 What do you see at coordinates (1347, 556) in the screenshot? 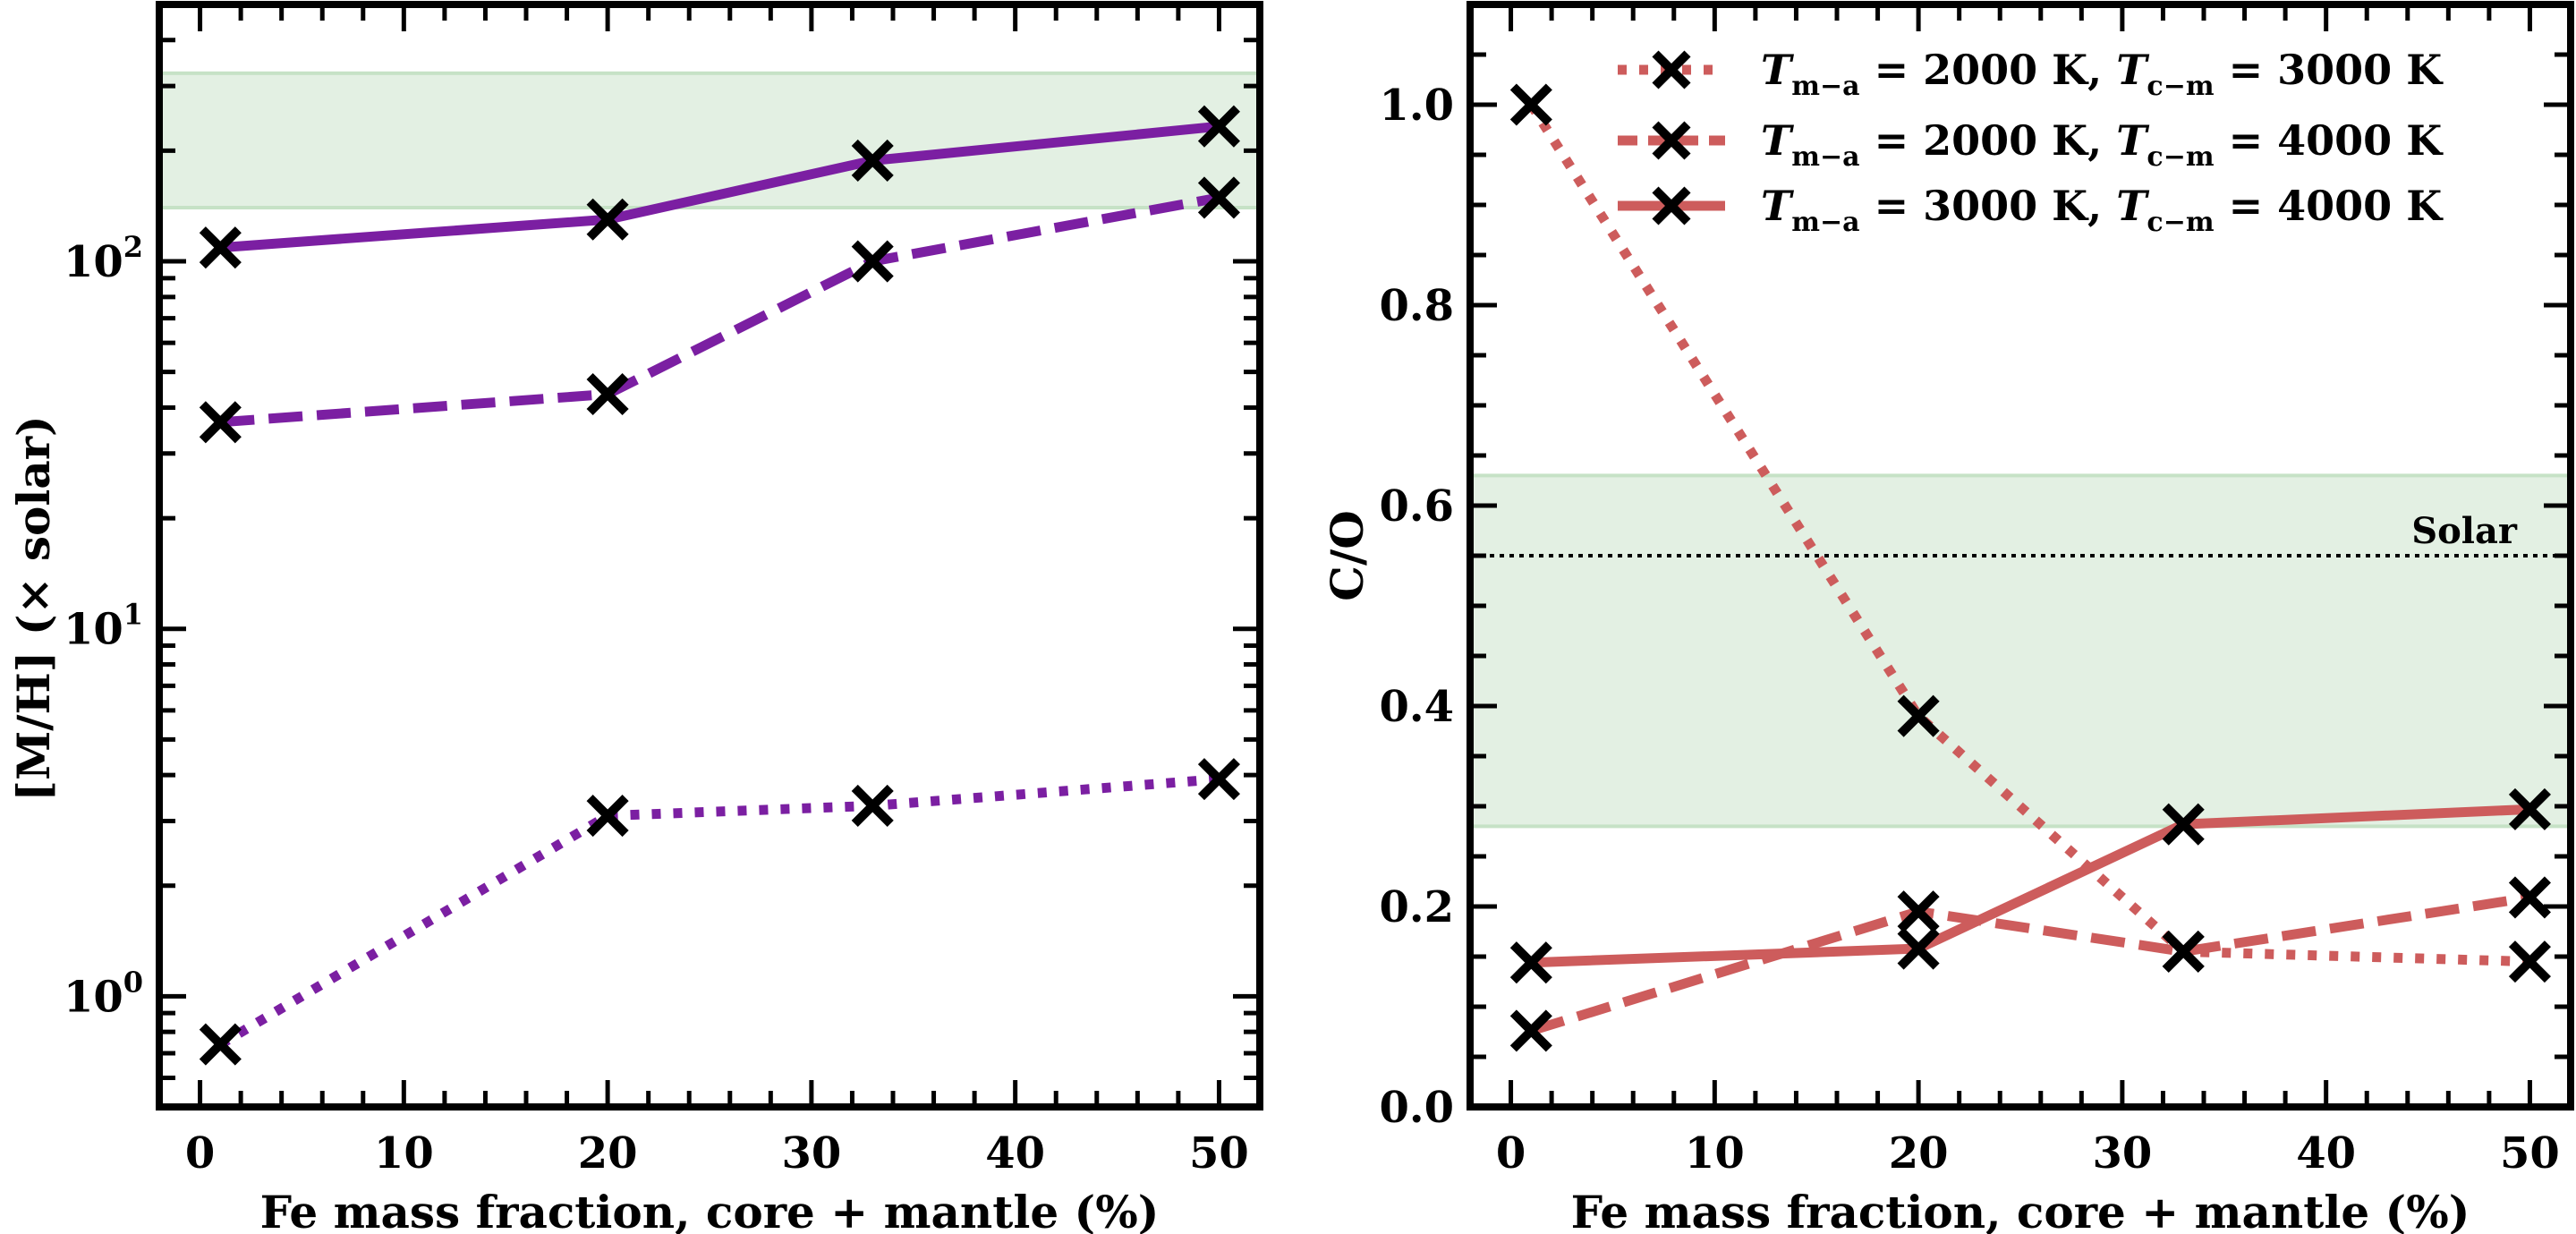
I see `co-ratio-y-axis-label: C/O` at bounding box center [1347, 556].